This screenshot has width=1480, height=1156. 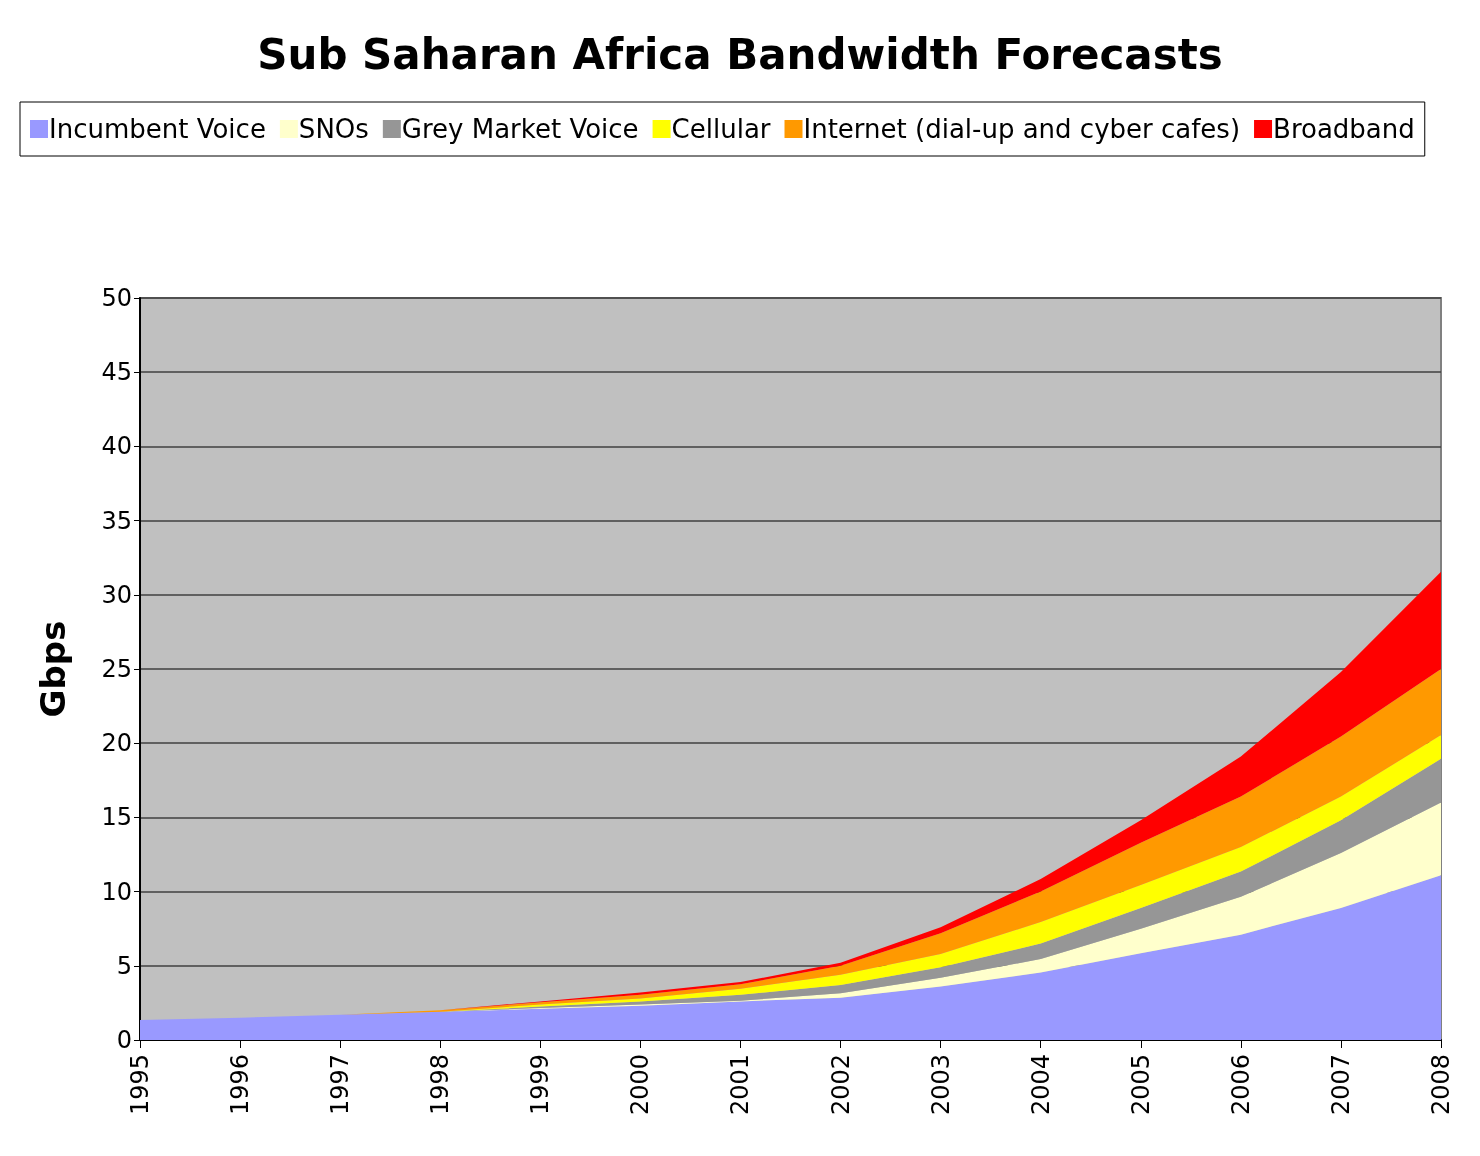 I want to click on y-tick-label: 40, so click(x=116, y=446).